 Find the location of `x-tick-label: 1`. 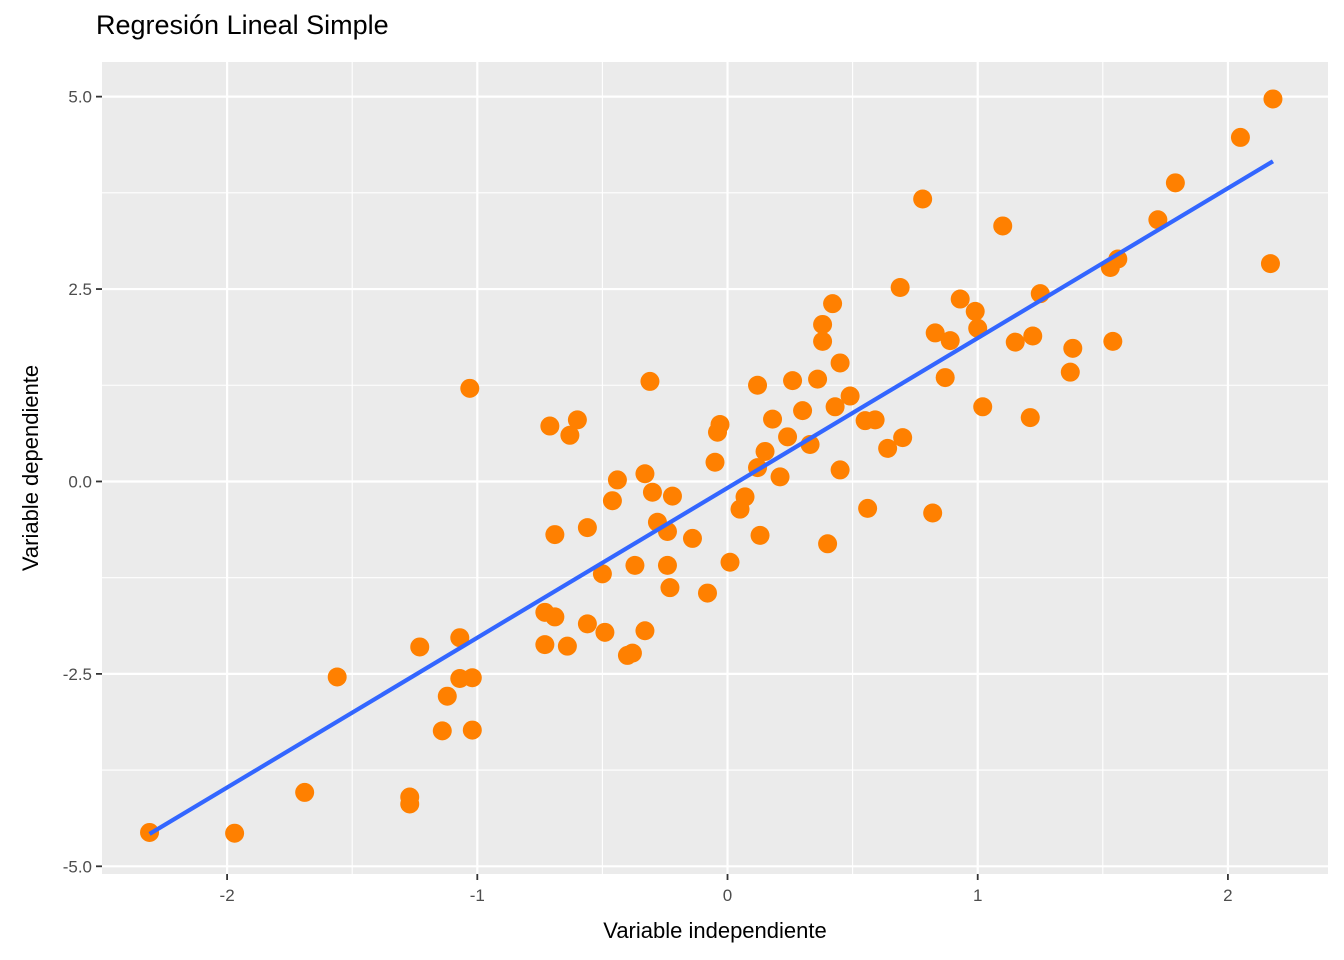

x-tick-label: 1 is located at coordinates (977, 895).